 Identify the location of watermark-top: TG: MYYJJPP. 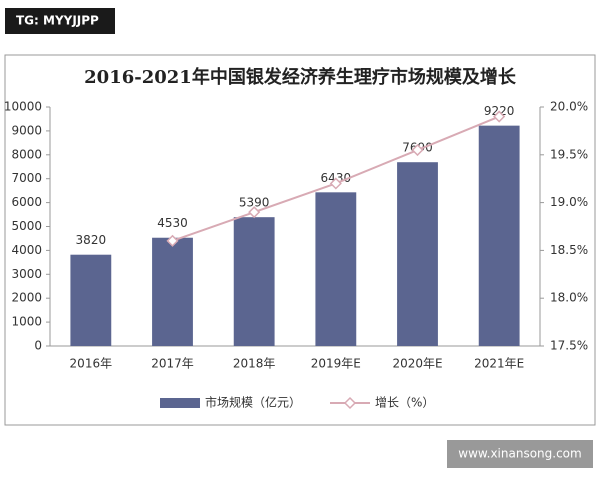
(57, 21).